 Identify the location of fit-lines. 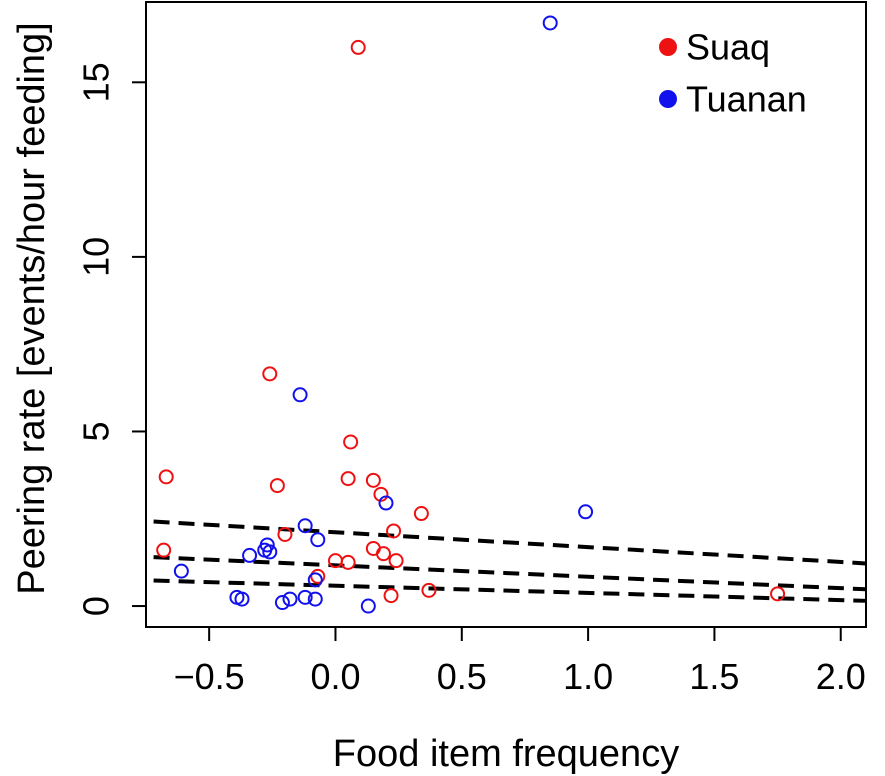
(510, 561).